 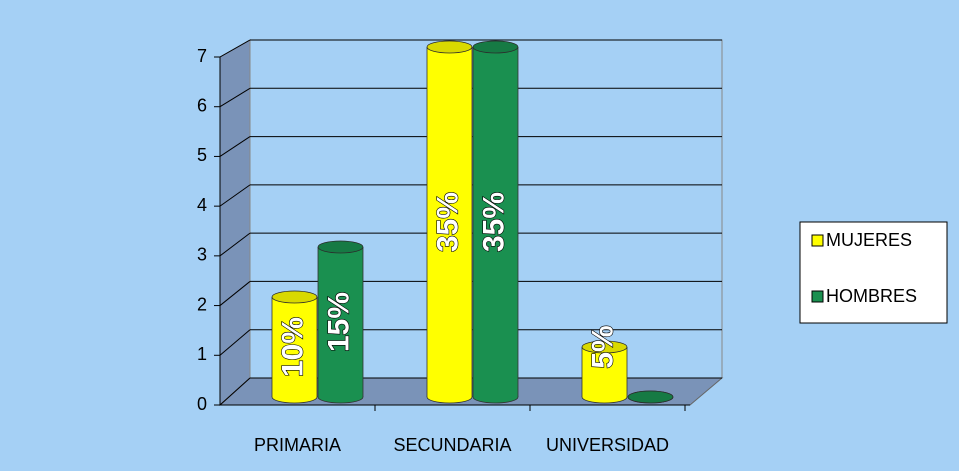 What do you see at coordinates (202, 205) in the screenshot?
I see `y-tick-label: 4` at bounding box center [202, 205].